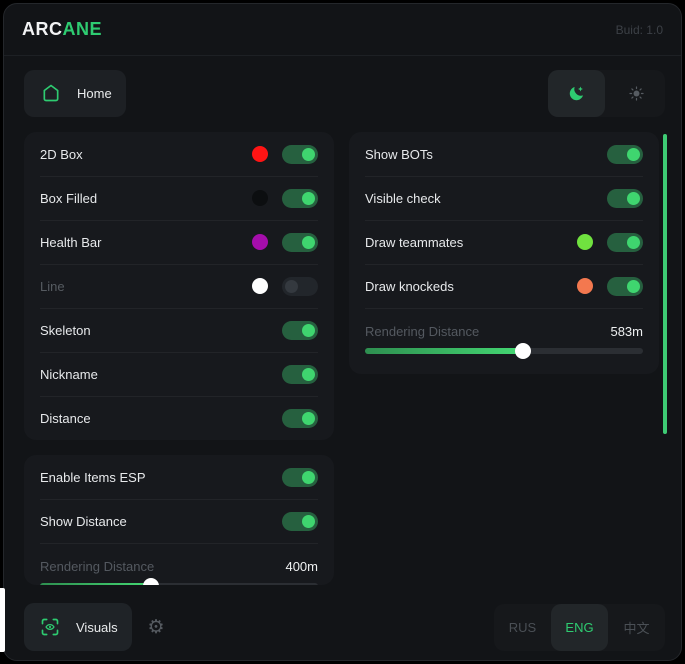 Image resolution: width=685 pixels, height=664 pixels. What do you see at coordinates (51, 93) in the screenshot?
I see `home-icon` at bounding box center [51, 93].